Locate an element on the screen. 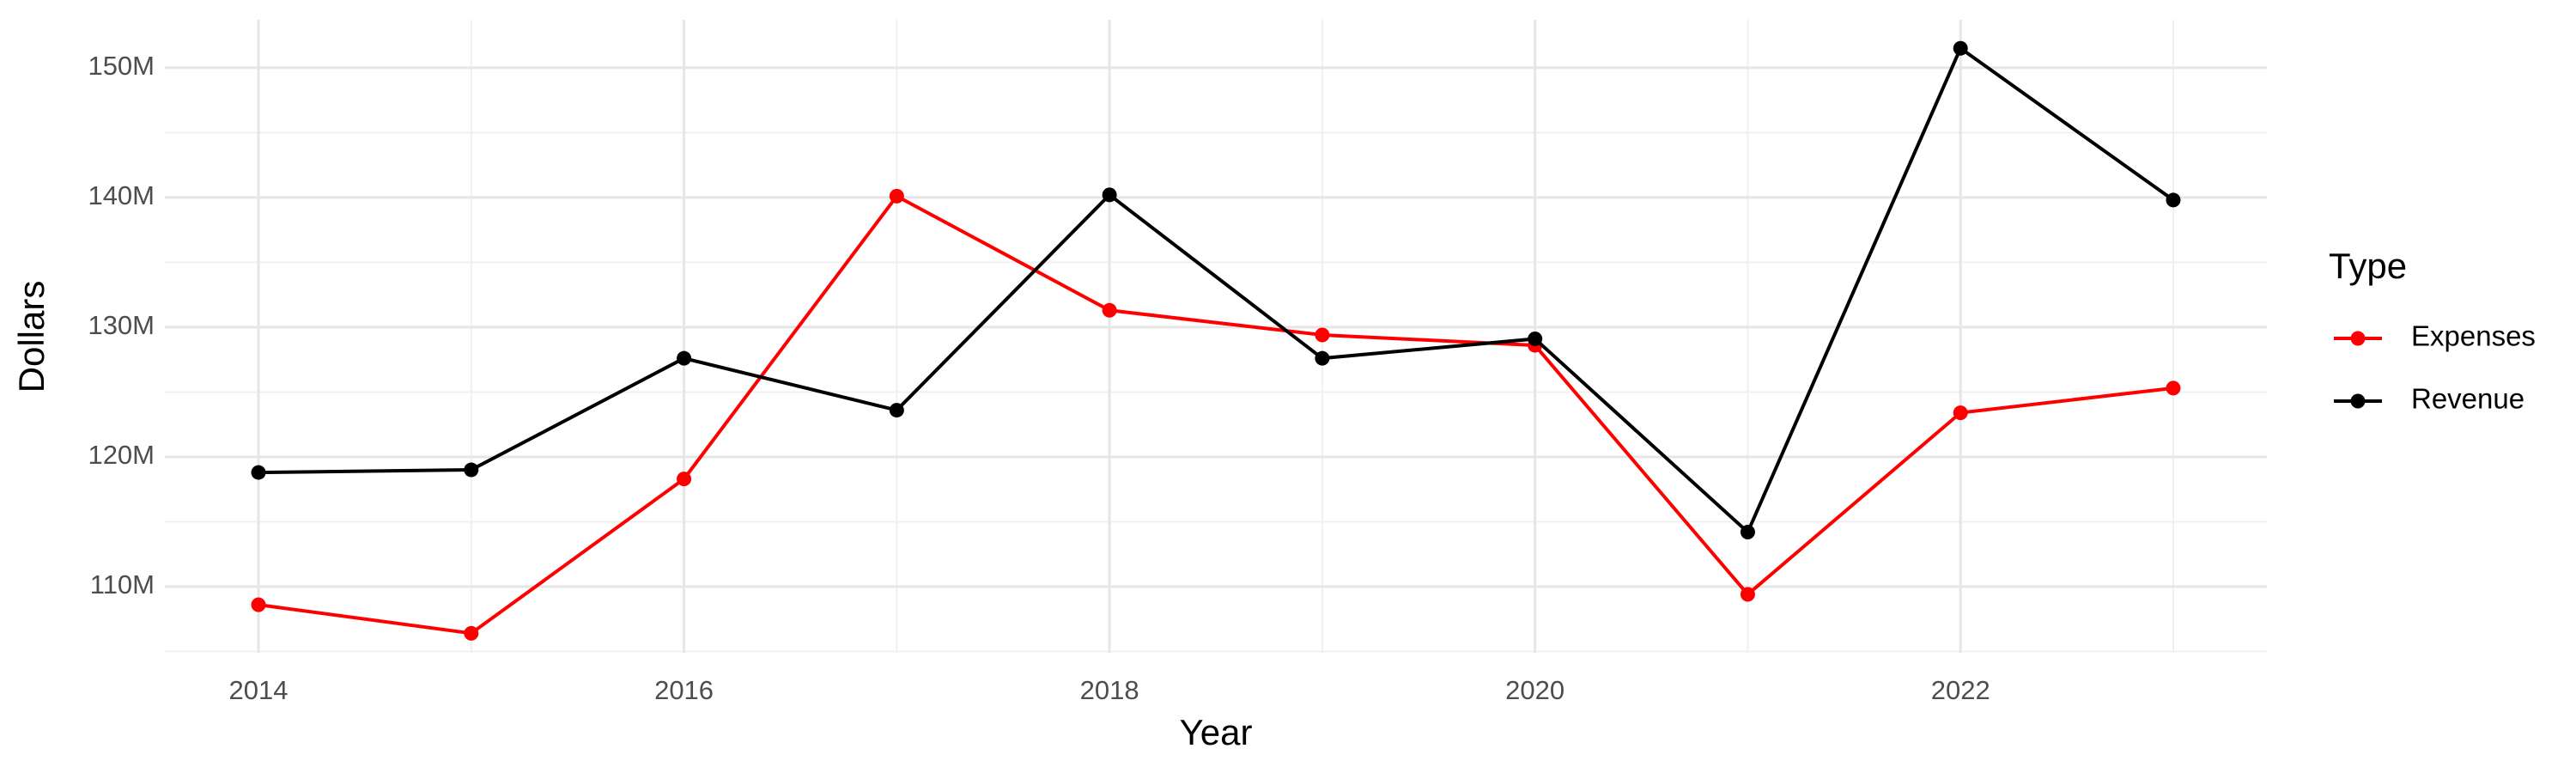 The image size is (2576, 773). y-tick-label: 110M is located at coordinates (123, 584).